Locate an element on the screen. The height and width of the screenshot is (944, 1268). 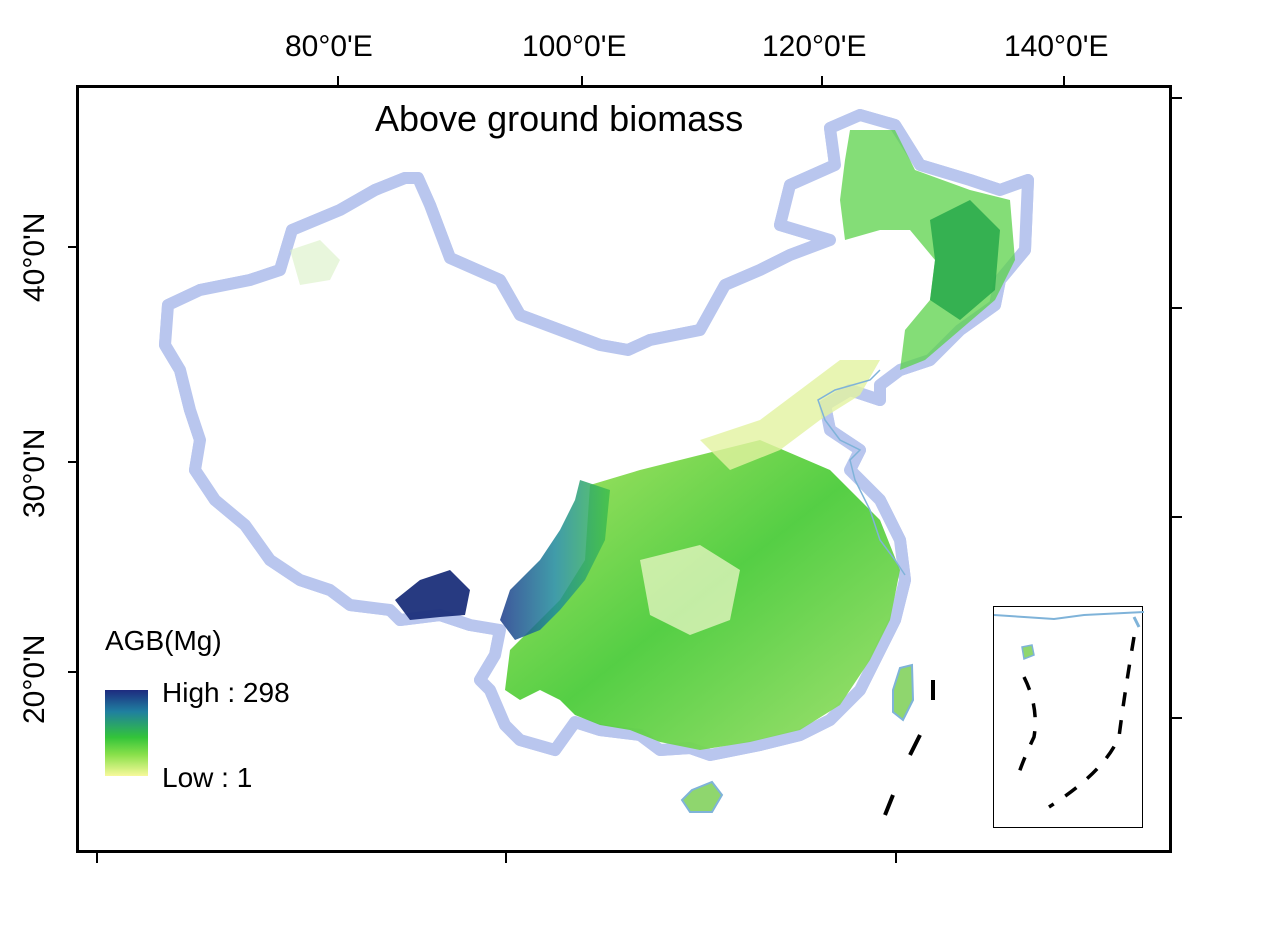
lon-label-80e: 80°0'E is located at coordinates (329, 46).